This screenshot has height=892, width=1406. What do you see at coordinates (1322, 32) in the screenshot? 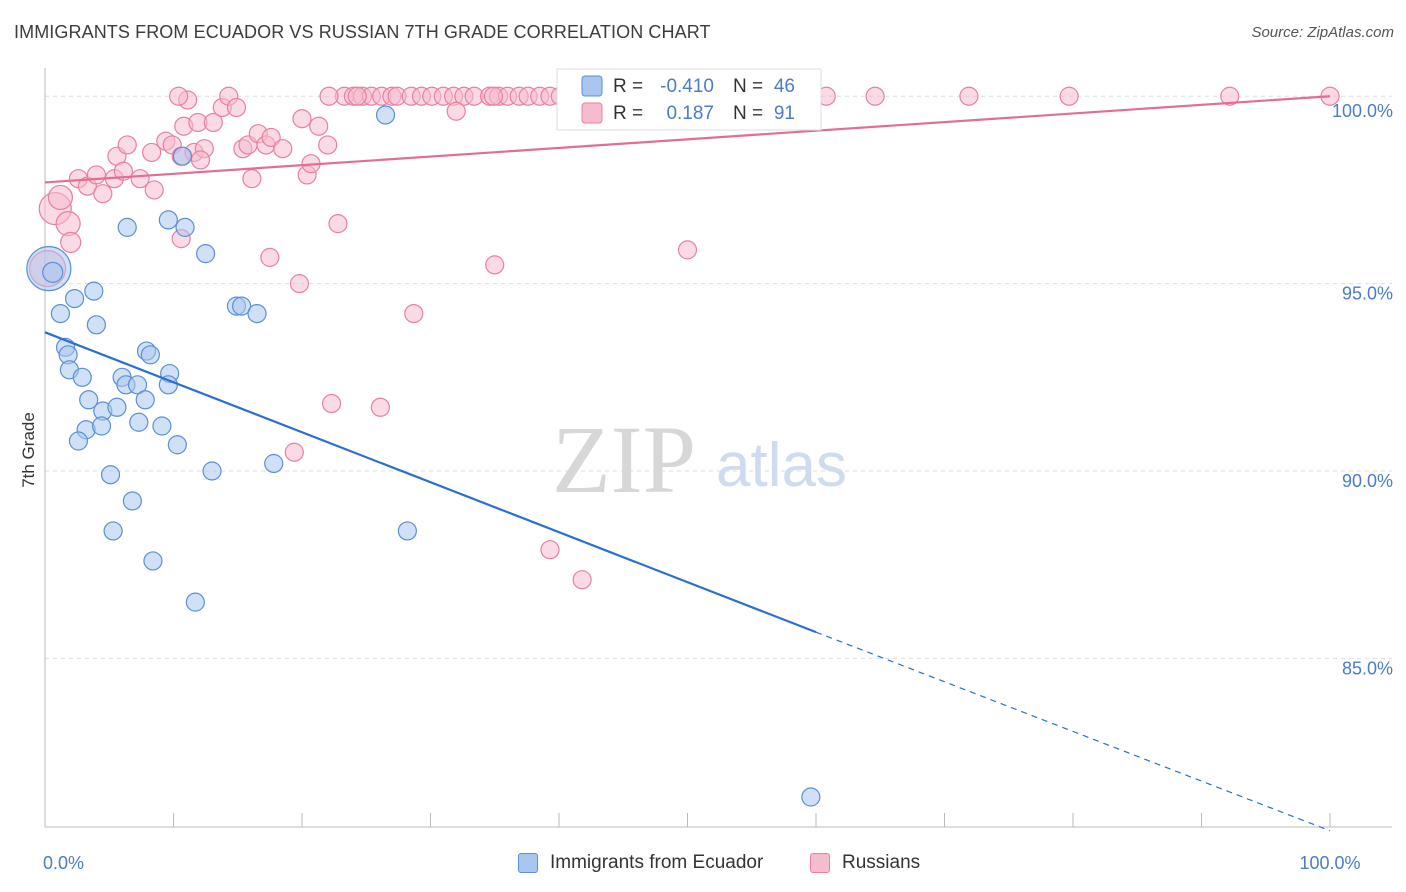
I see `source-credit: Source: ZipAtlas.com` at bounding box center [1322, 32].